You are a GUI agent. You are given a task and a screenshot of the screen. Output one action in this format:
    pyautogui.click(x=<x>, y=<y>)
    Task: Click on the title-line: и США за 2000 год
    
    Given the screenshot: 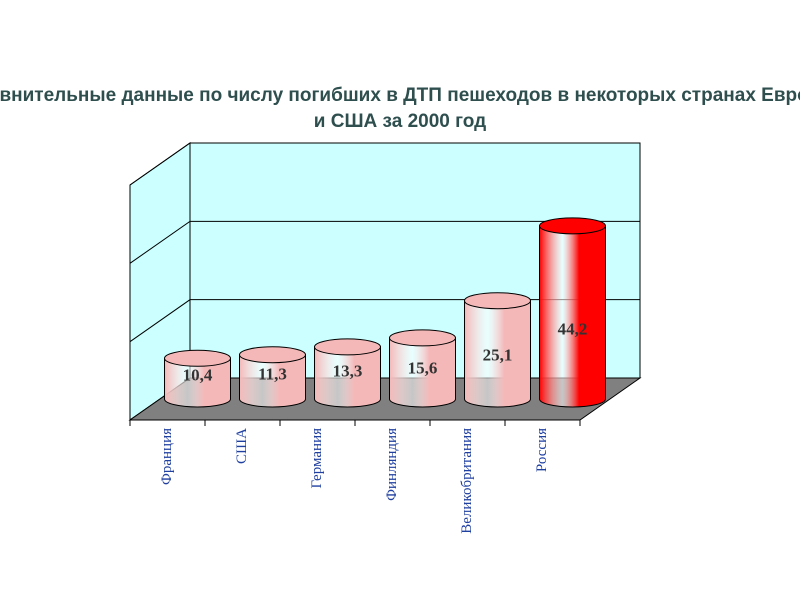 What is the action you would take?
    pyautogui.click(x=400, y=121)
    